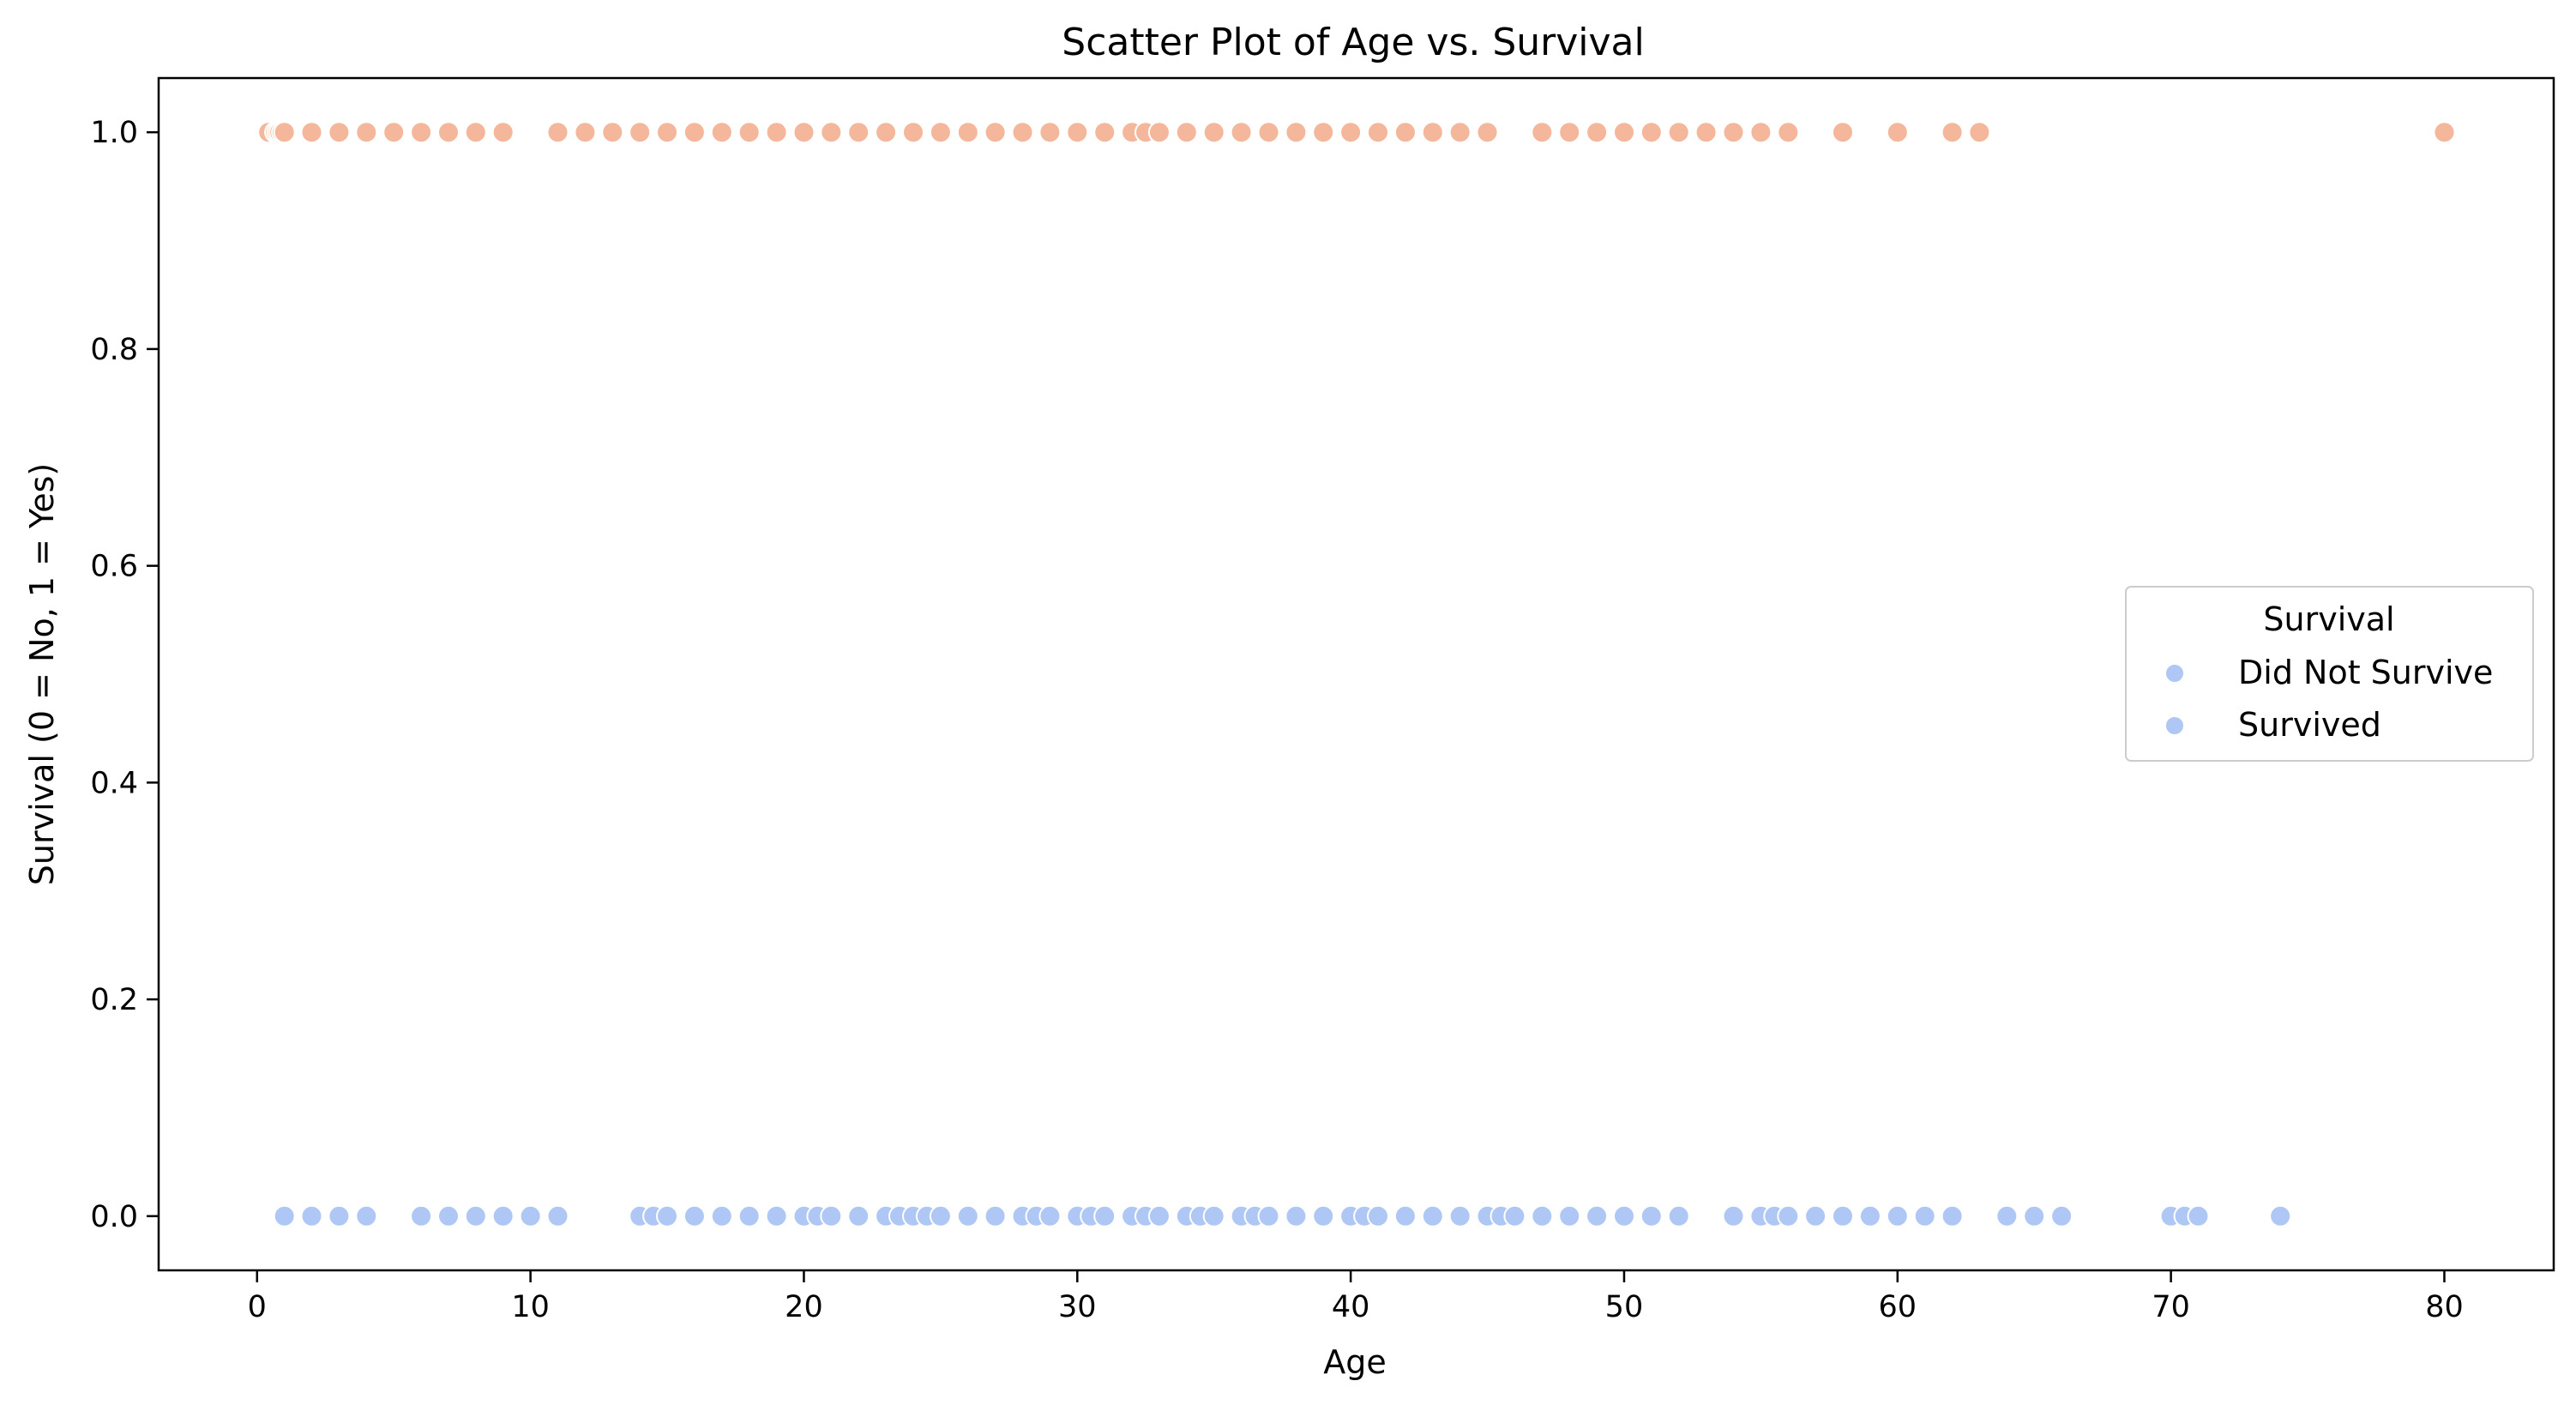 The height and width of the screenshot is (1405, 2576). Describe the element at coordinates (1625, 1307) in the screenshot. I see `x-tick-label: 50` at that location.